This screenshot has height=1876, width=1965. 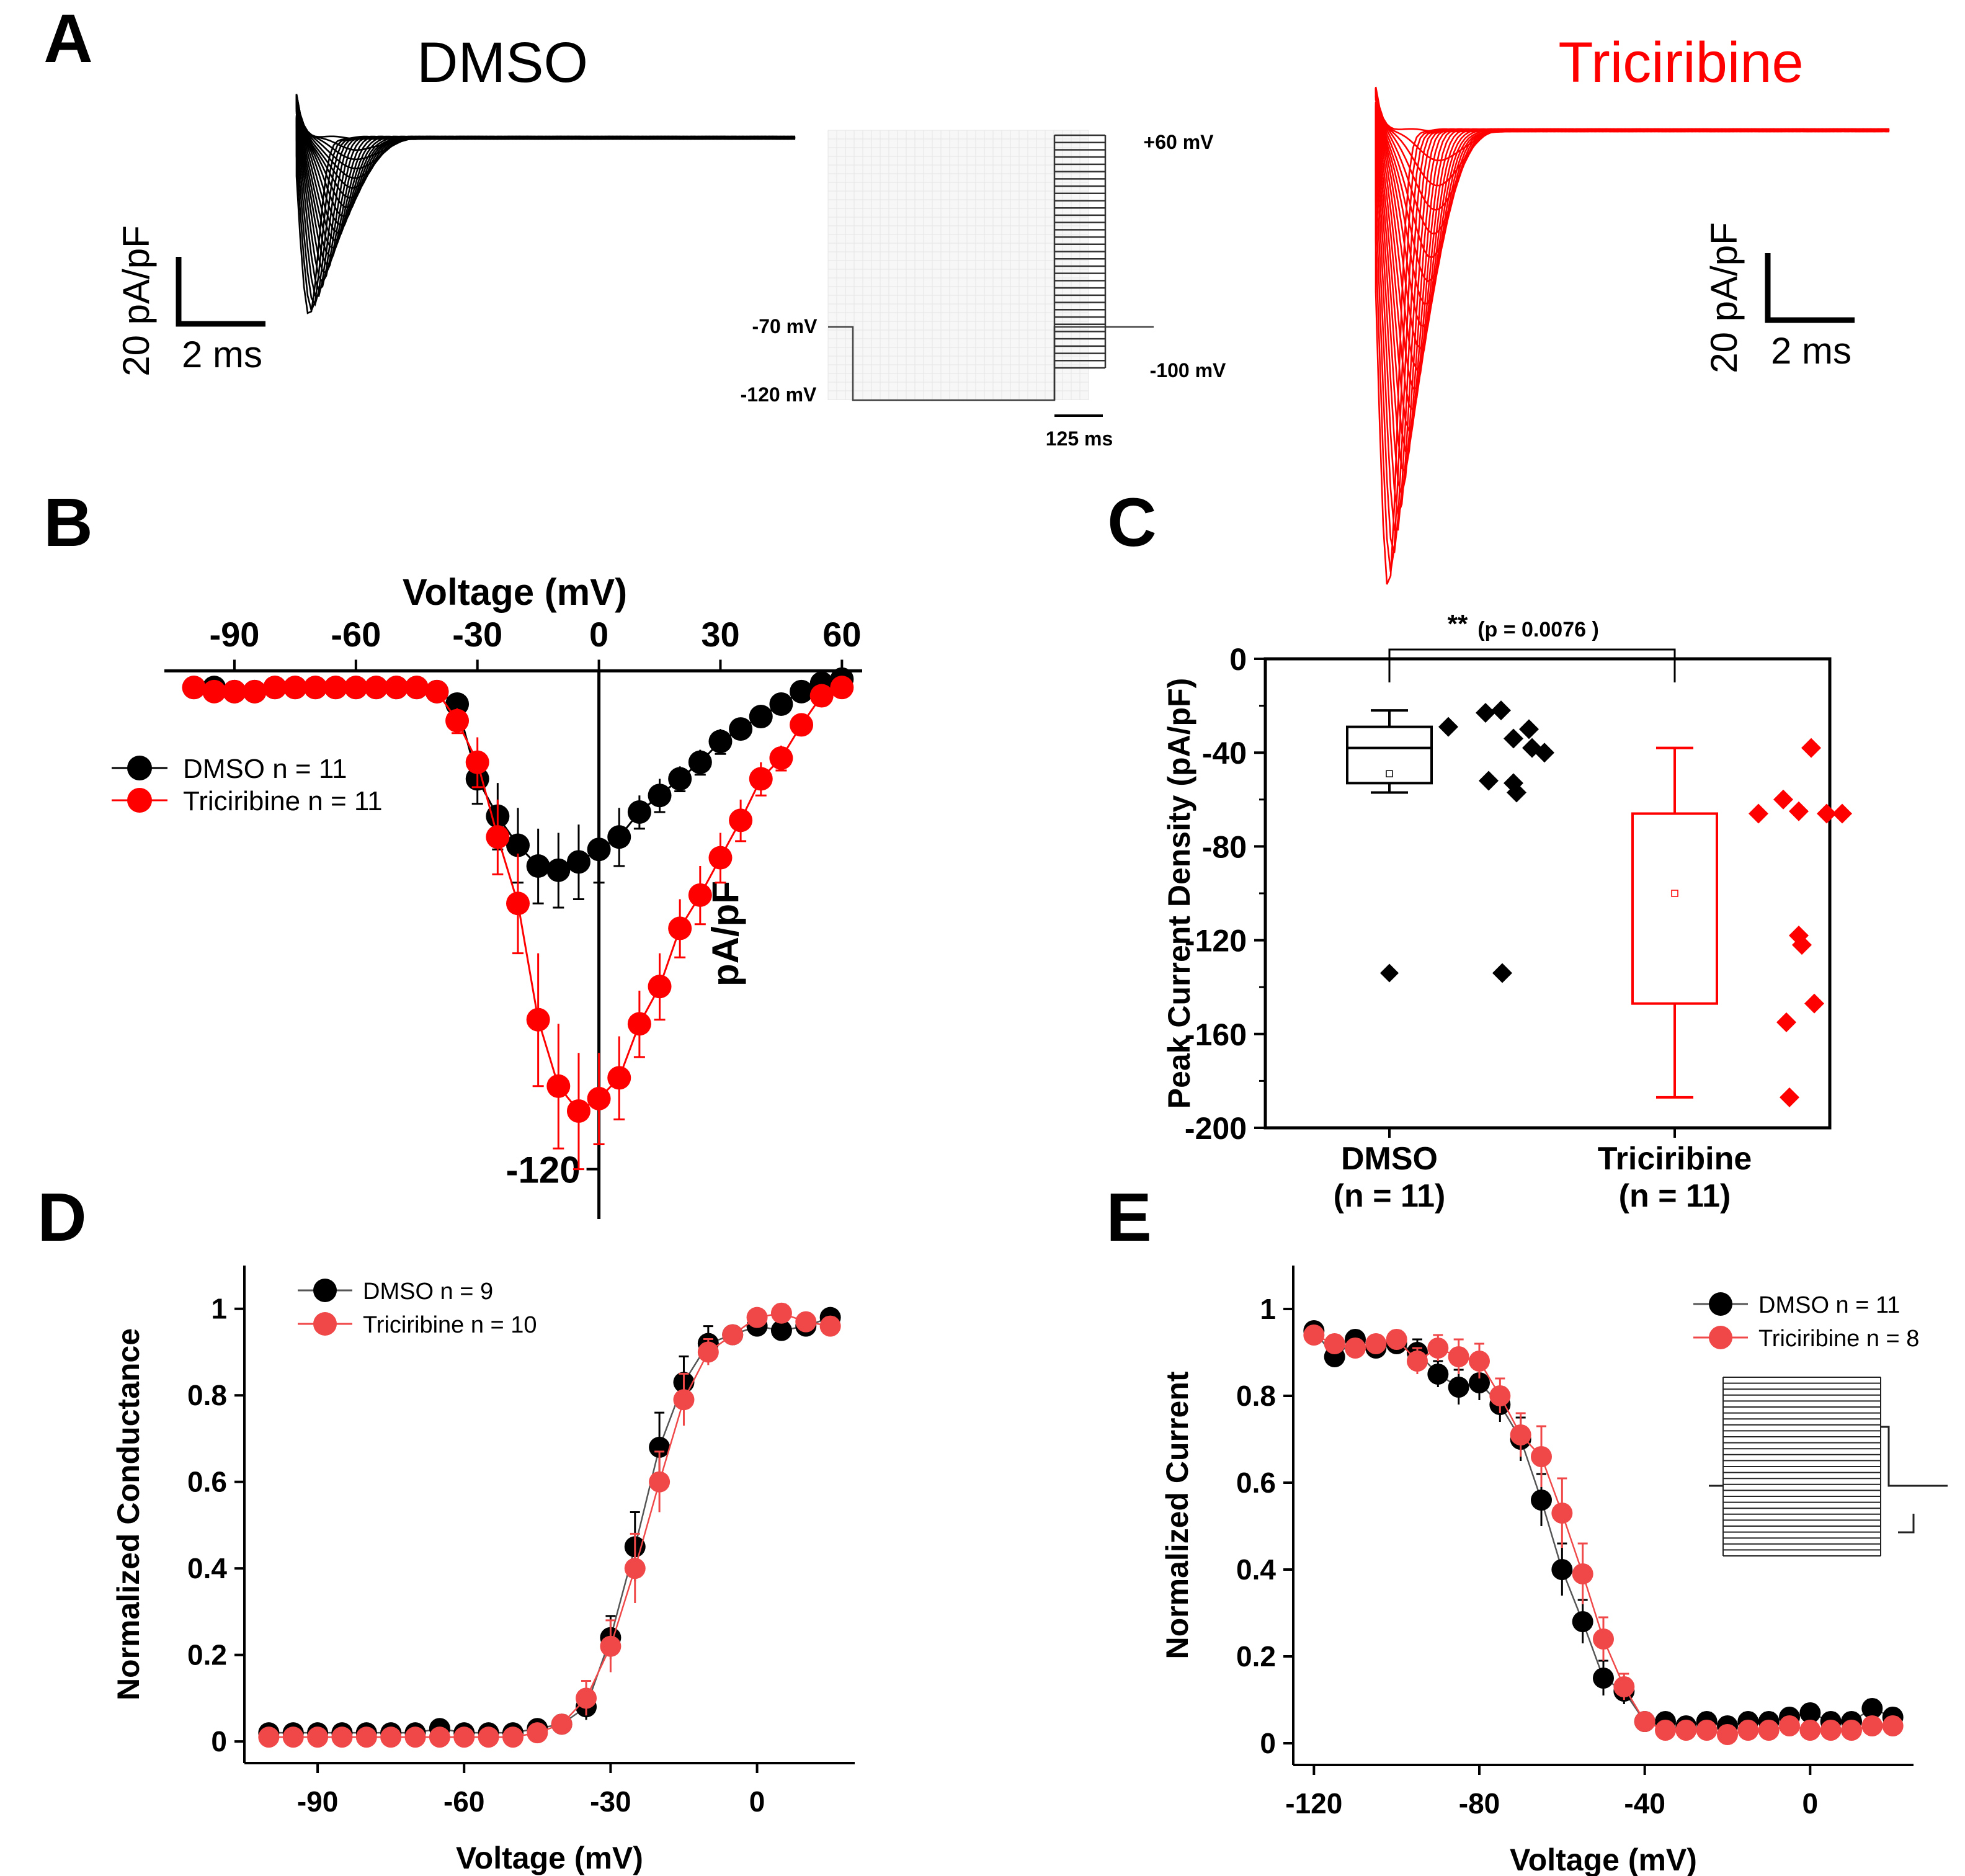 What do you see at coordinates (477, 634) in the screenshot?
I see `x-tick-label: -30` at bounding box center [477, 634].